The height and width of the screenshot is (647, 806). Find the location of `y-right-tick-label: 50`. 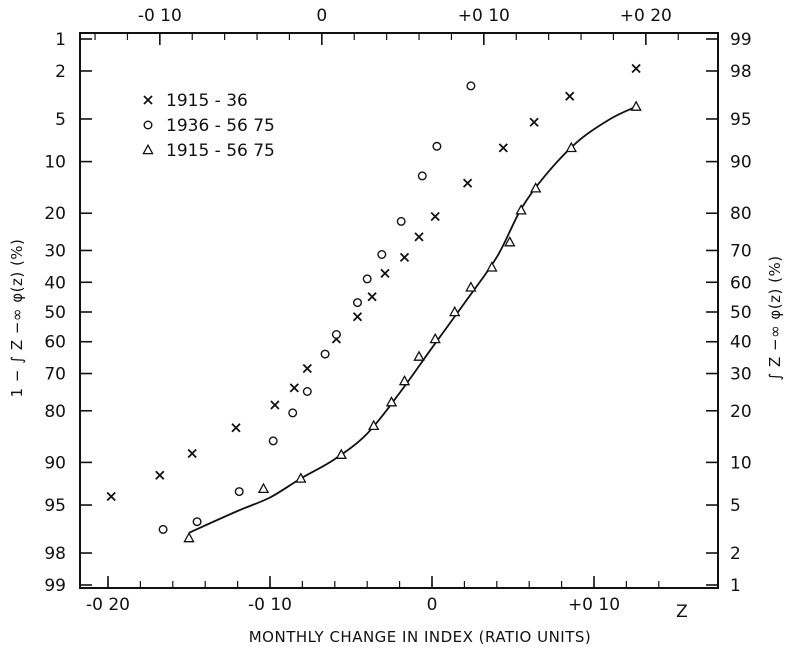

y-right-tick-label: 50 is located at coordinates (741, 313).